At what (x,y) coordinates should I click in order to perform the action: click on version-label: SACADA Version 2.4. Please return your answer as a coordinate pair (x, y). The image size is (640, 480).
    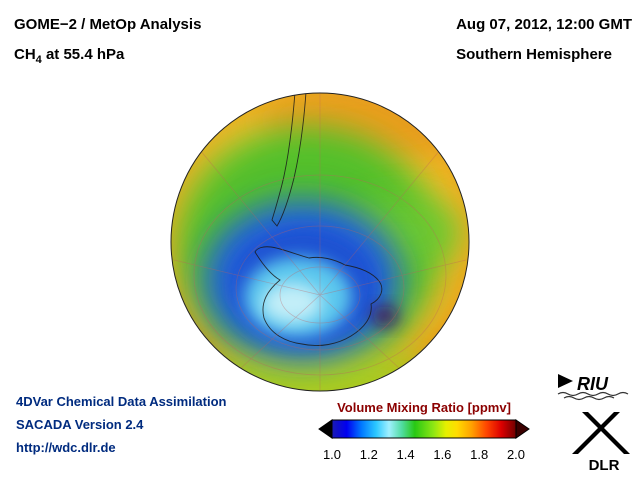
    Looking at the image, I should click on (80, 424).